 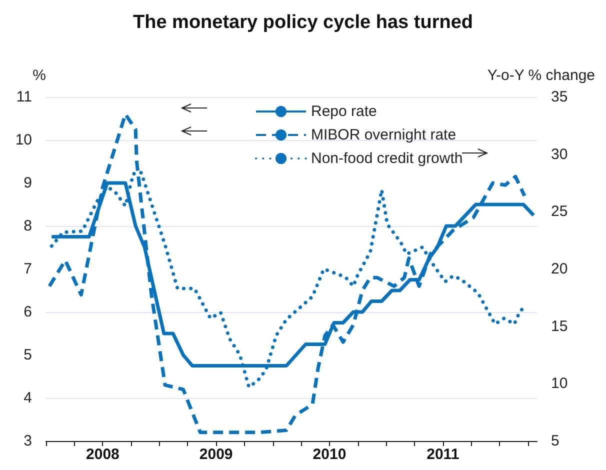 I want to click on y2-tick-label: 10, so click(x=559, y=383).